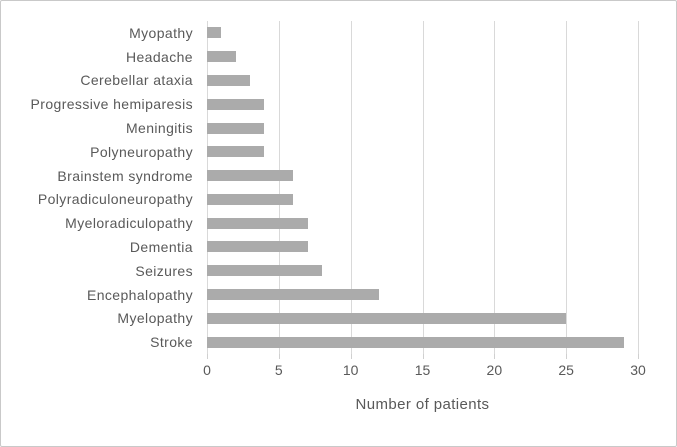  I want to click on tick-label: 5, so click(278, 370).